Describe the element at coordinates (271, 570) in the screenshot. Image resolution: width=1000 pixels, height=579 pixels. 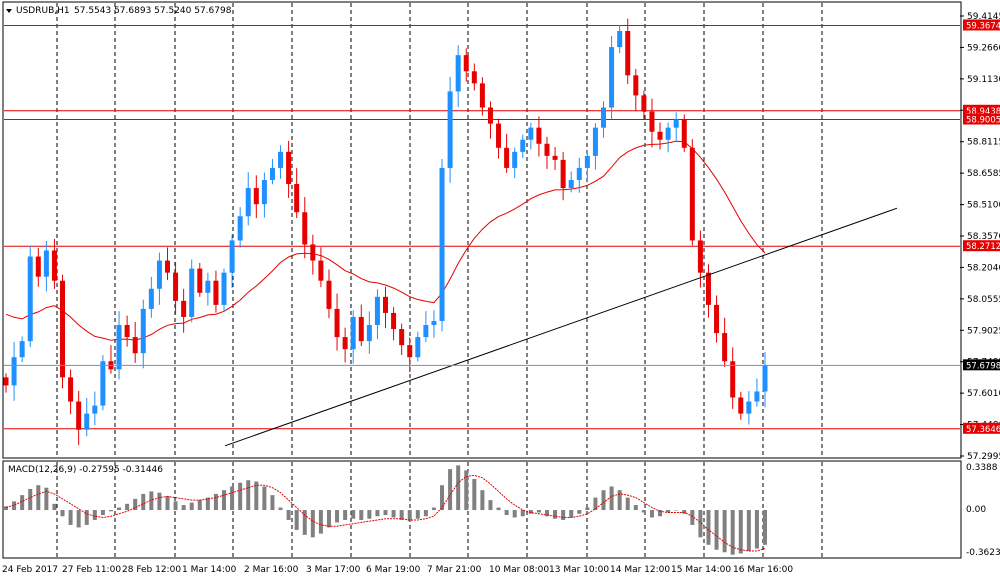
I see `time-tick-label: 2 Mar 16:00` at that location.